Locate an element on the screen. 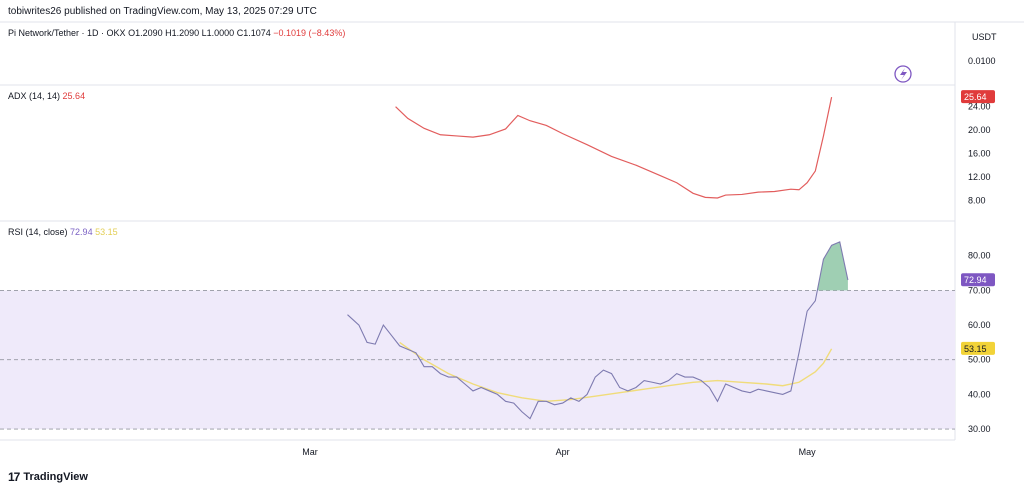 This screenshot has width=1024, height=492. time-tick-label: May is located at coordinates (808, 452).